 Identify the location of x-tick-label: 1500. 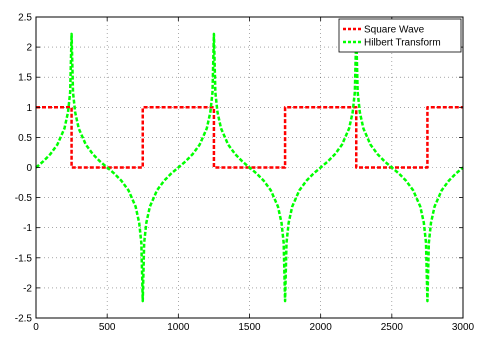
(249, 327).